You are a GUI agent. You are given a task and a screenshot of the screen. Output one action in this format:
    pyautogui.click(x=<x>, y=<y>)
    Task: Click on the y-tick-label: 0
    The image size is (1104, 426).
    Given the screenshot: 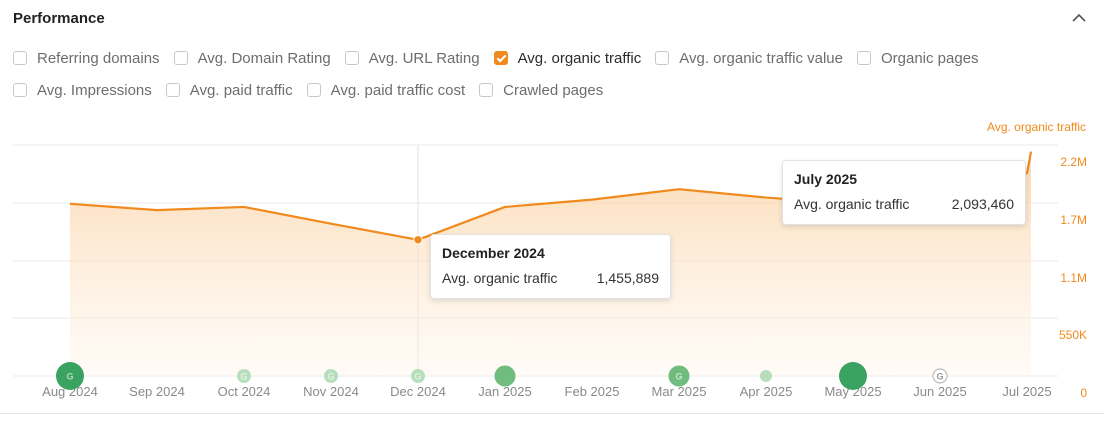 What is the action you would take?
    pyautogui.click(x=1083, y=393)
    